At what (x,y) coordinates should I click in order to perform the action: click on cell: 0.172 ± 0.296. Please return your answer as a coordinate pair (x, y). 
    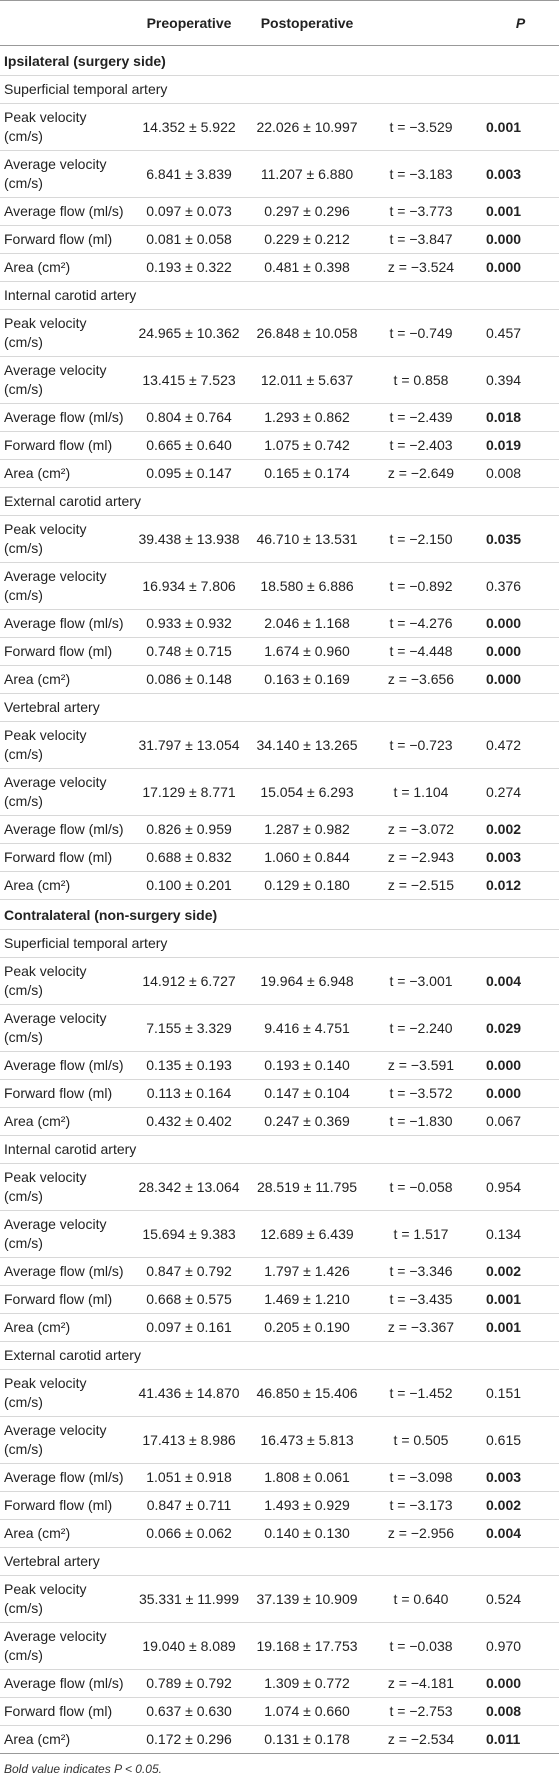
    Looking at the image, I should click on (189, 1739).